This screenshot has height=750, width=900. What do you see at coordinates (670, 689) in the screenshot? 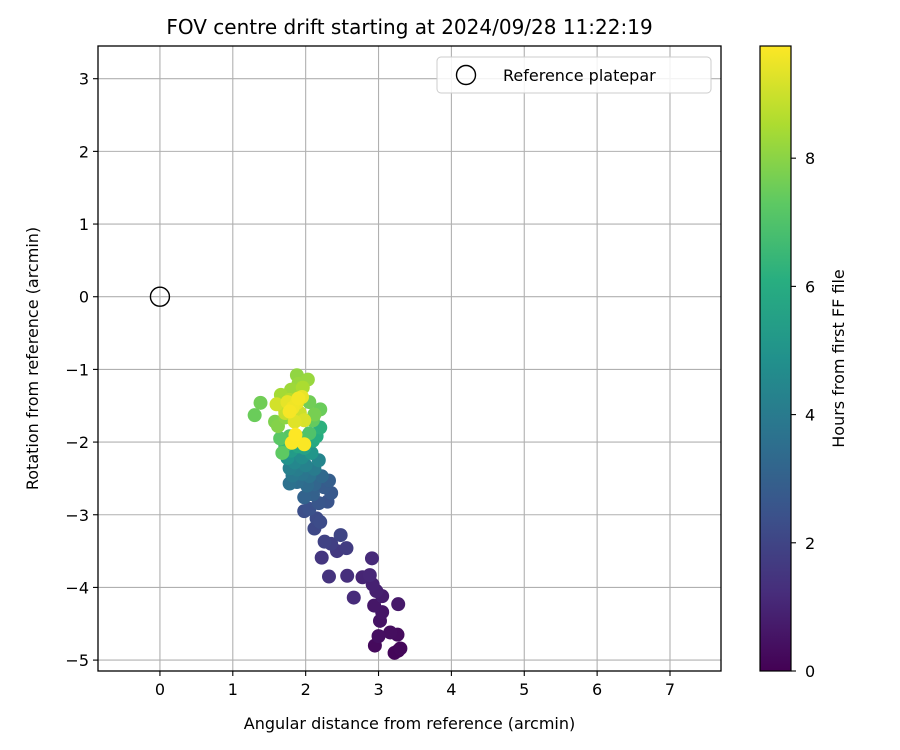
I see `x-tick-label: 7` at bounding box center [670, 689].